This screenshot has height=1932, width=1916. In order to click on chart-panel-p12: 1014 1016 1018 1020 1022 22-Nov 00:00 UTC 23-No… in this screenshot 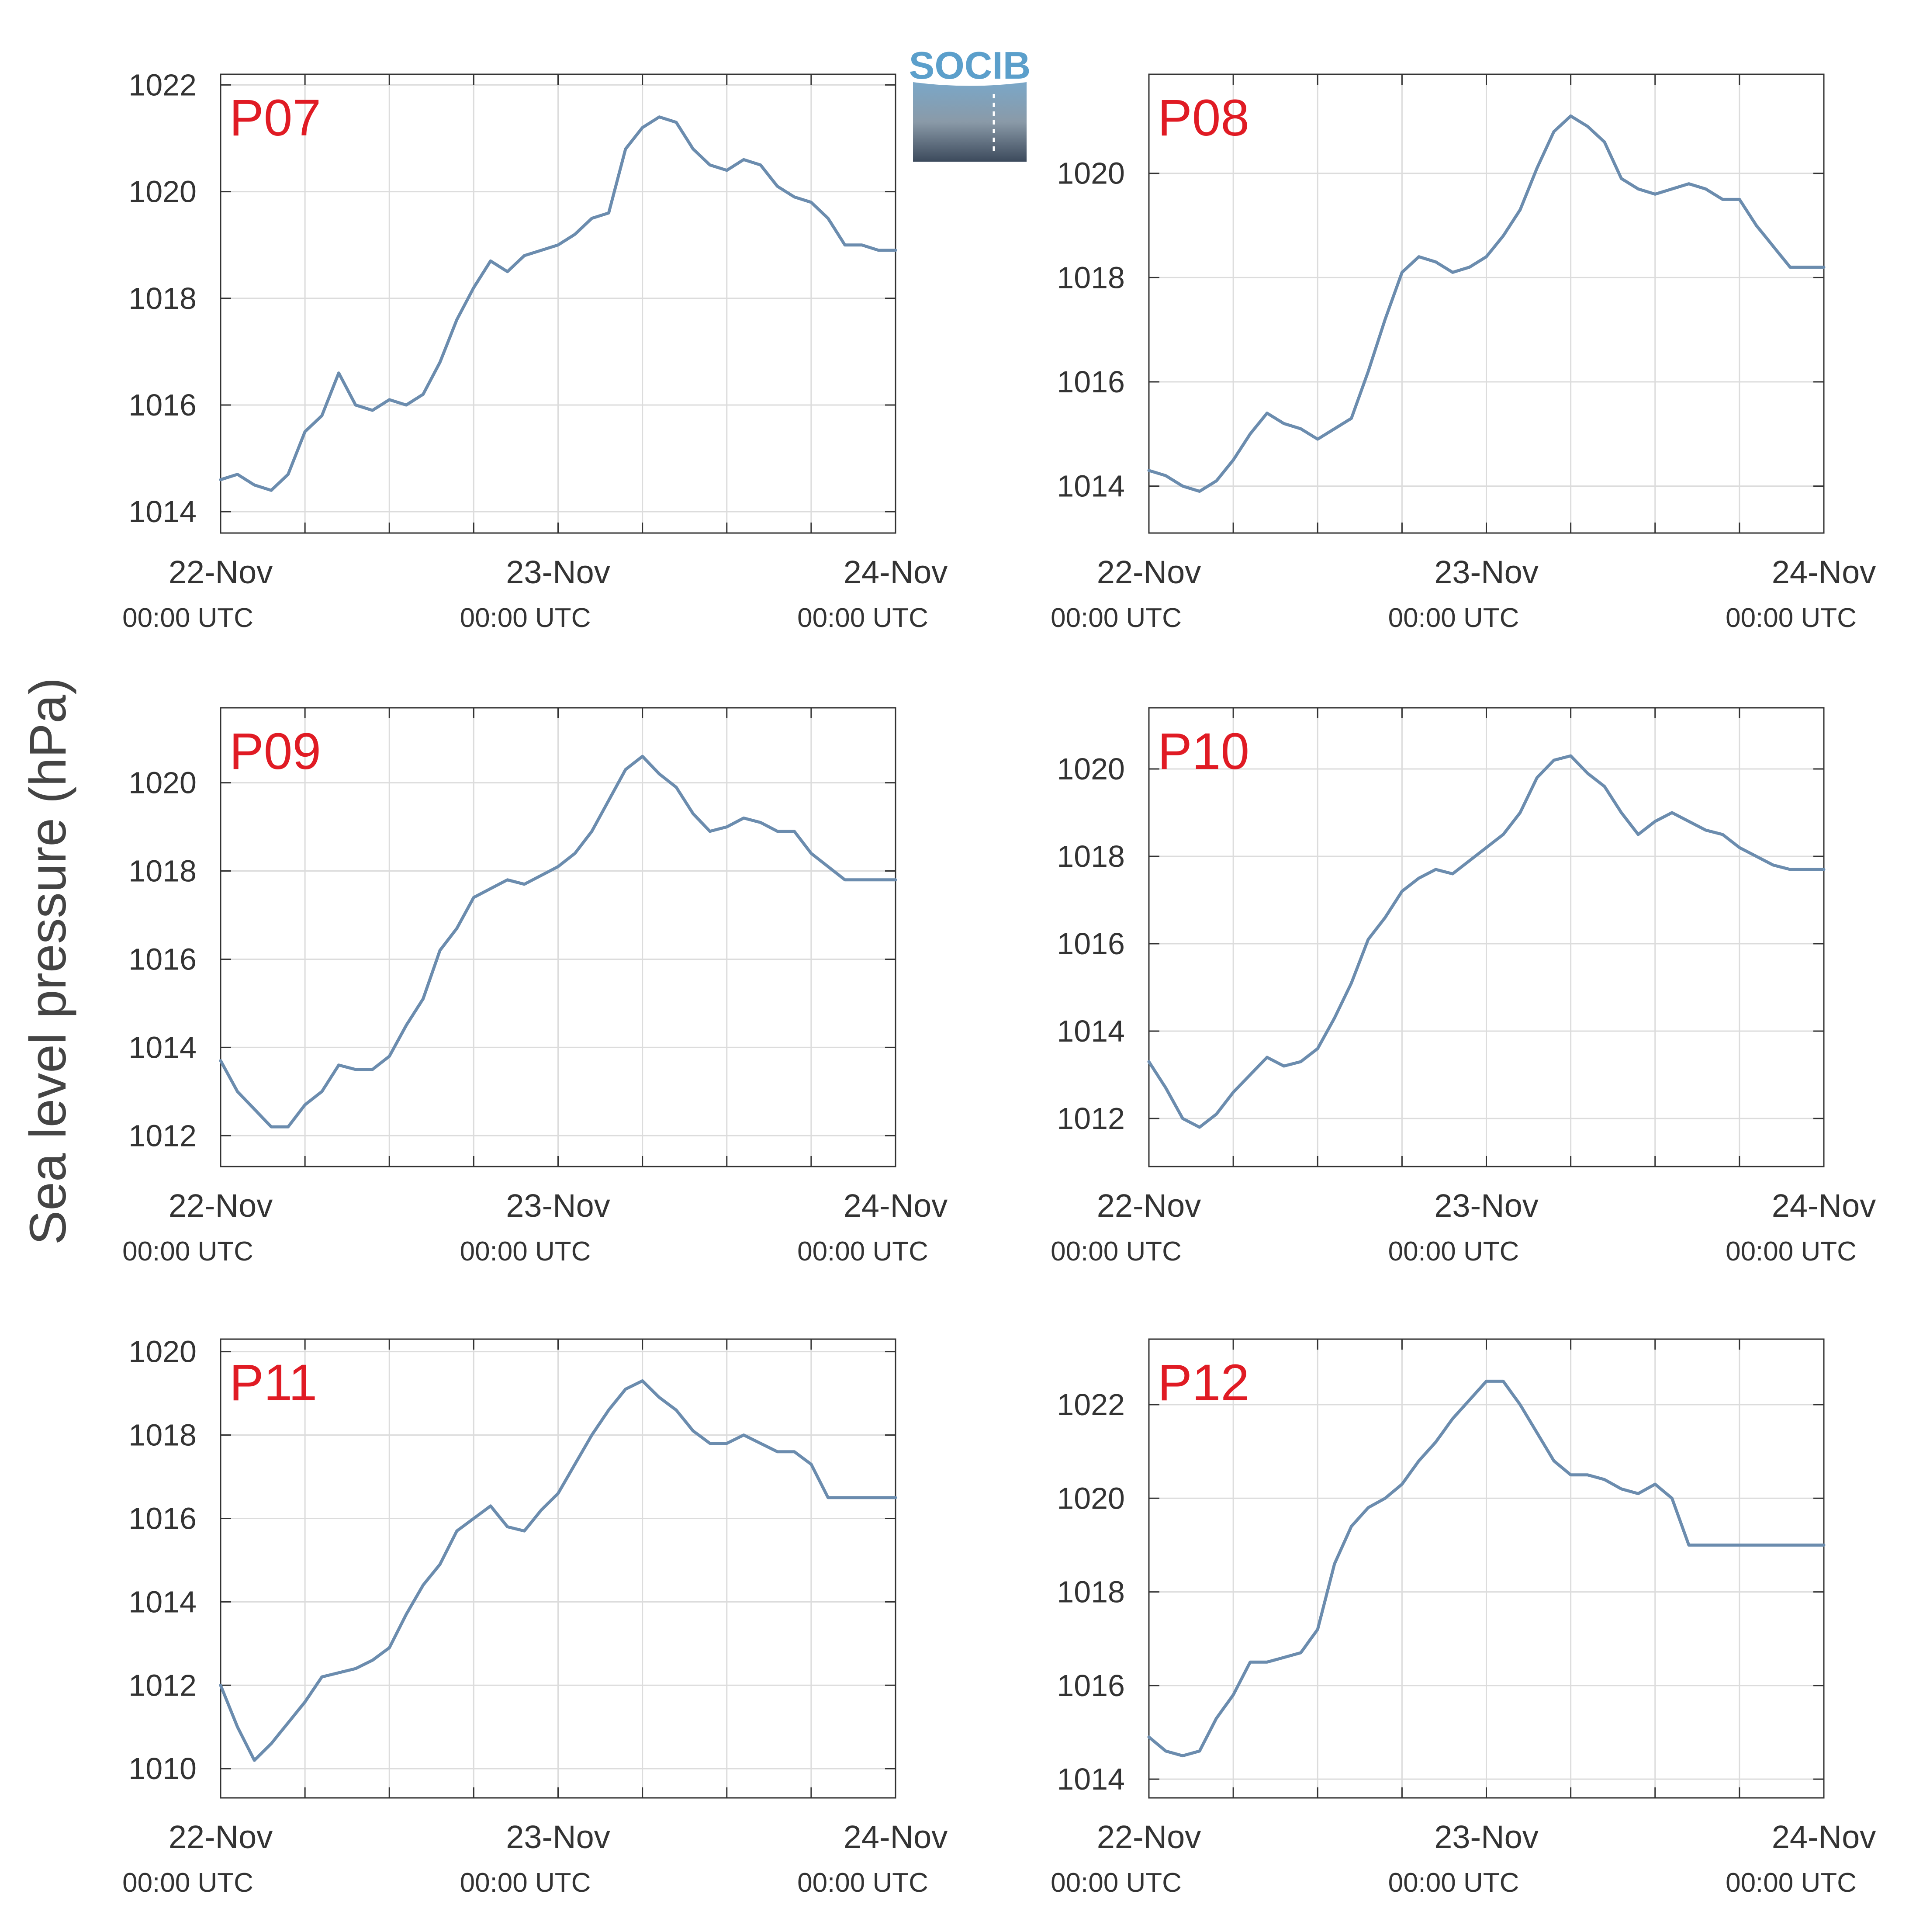, I will do `click(1463, 1618)`.